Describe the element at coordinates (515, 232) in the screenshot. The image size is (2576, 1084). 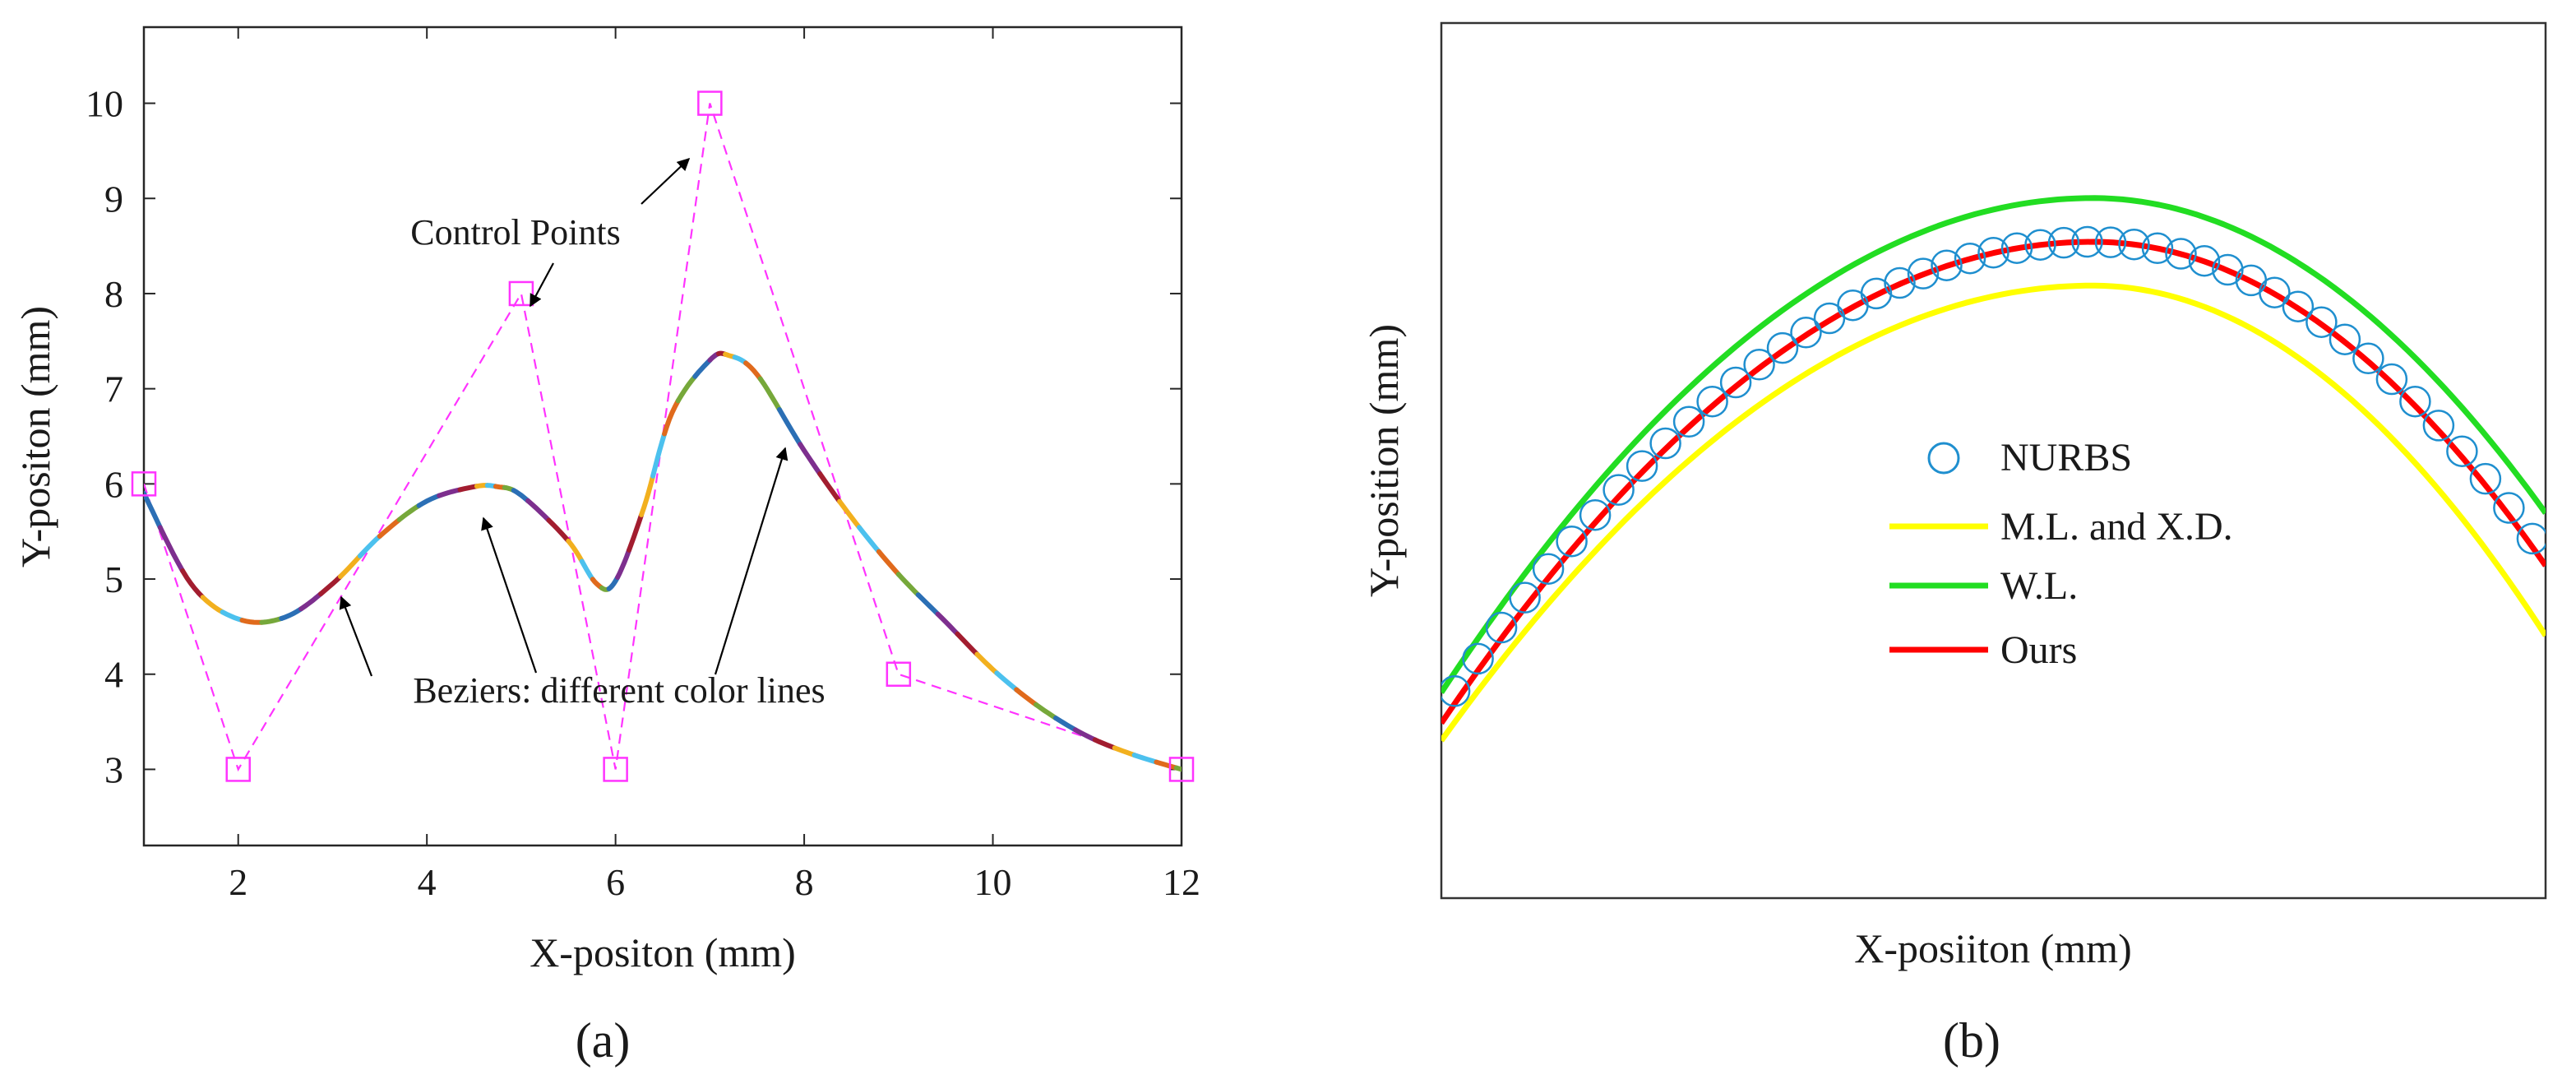
I see `annotation-control-points: Control Points` at that location.